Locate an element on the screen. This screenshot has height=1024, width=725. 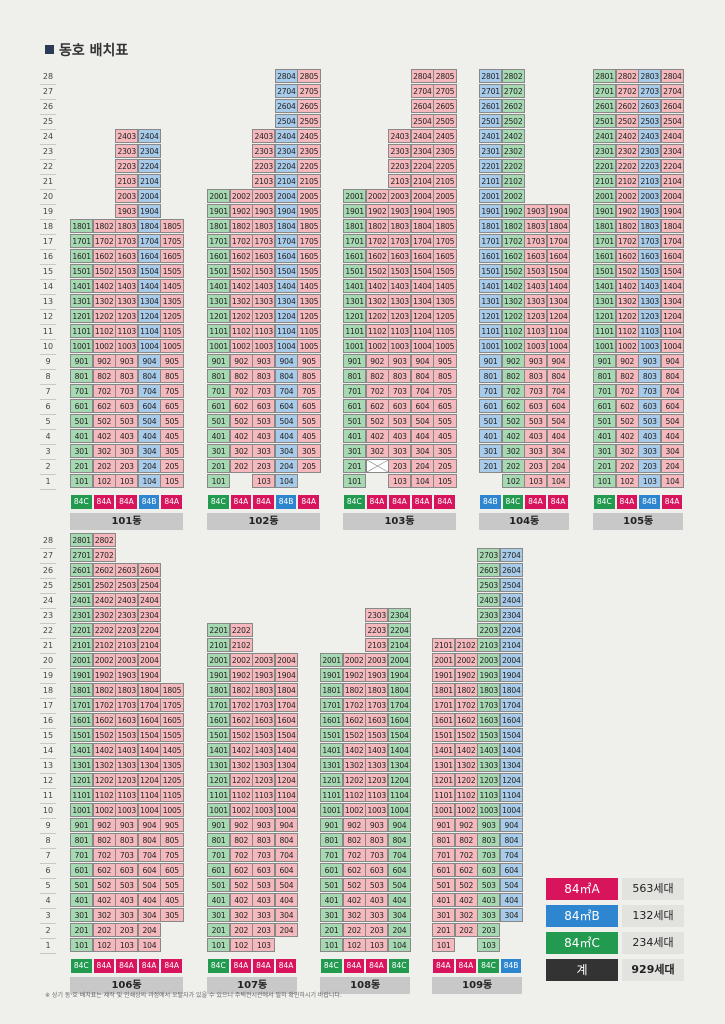
unit-cell: 401 is located at coordinates (219, 900).